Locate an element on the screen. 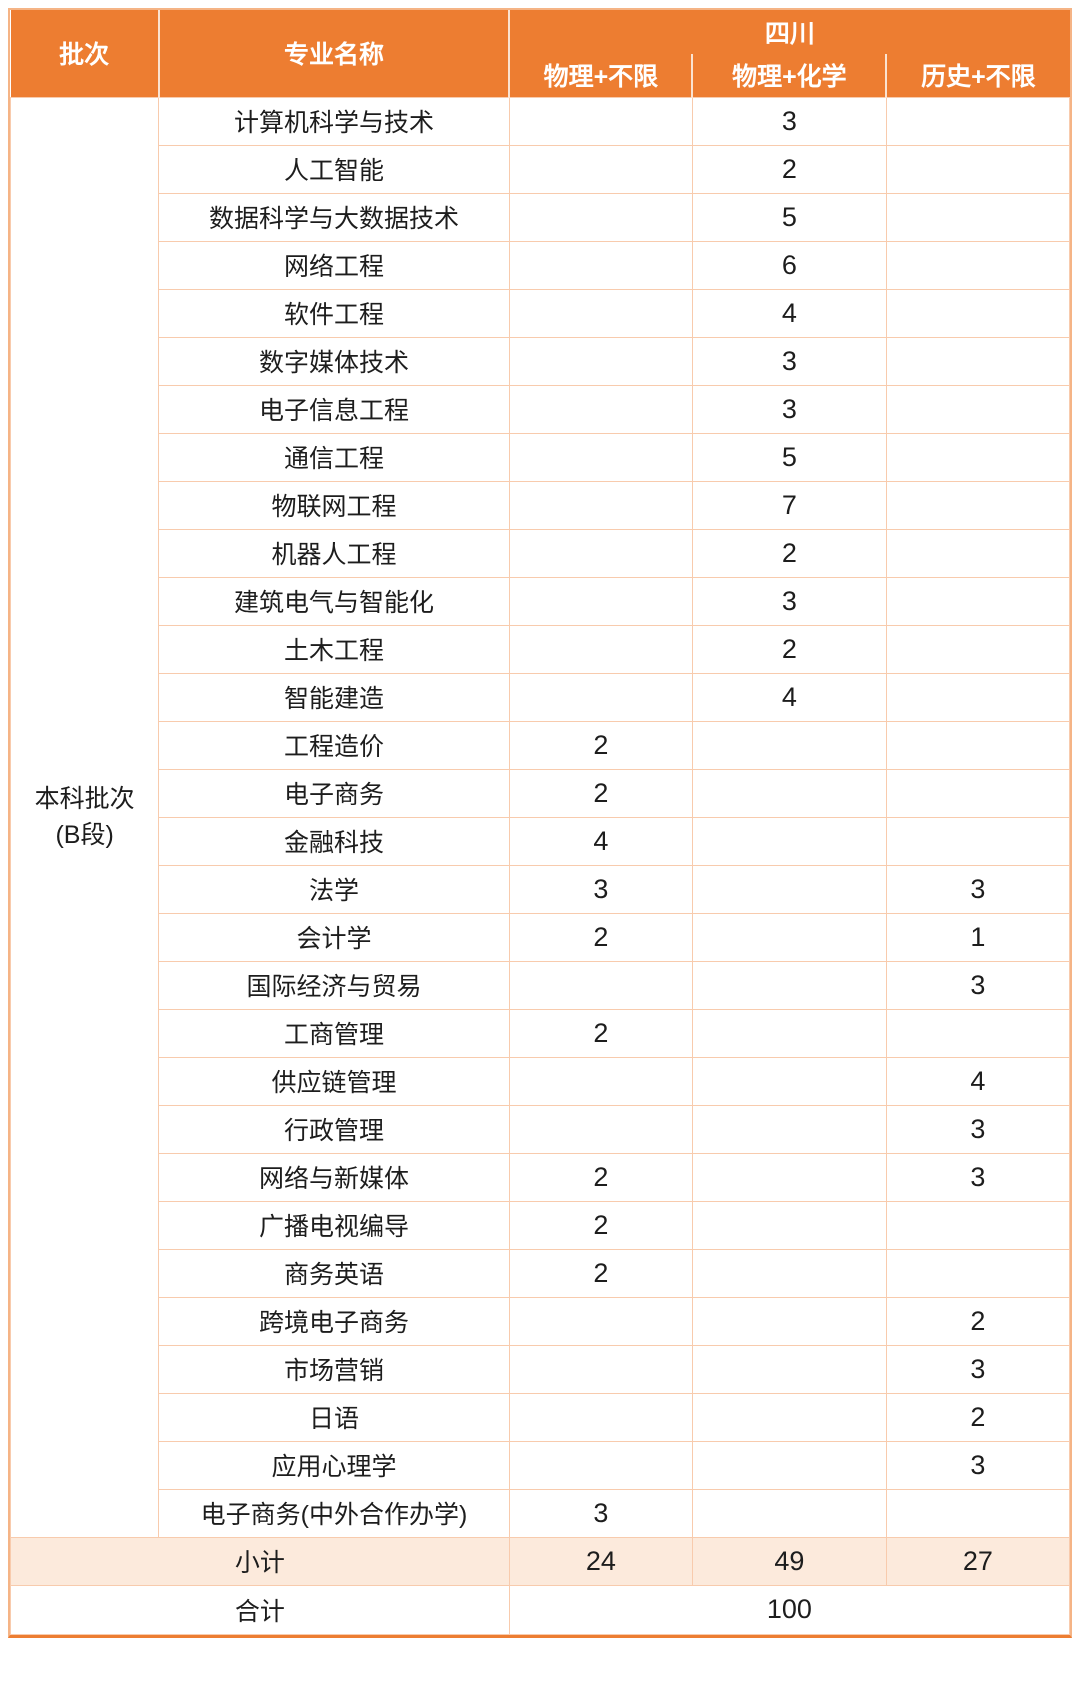 The height and width of the screenshot is (1689, 1080). table-row: 数据科学与大数据技术 5 is located at coordinates (541, 217).